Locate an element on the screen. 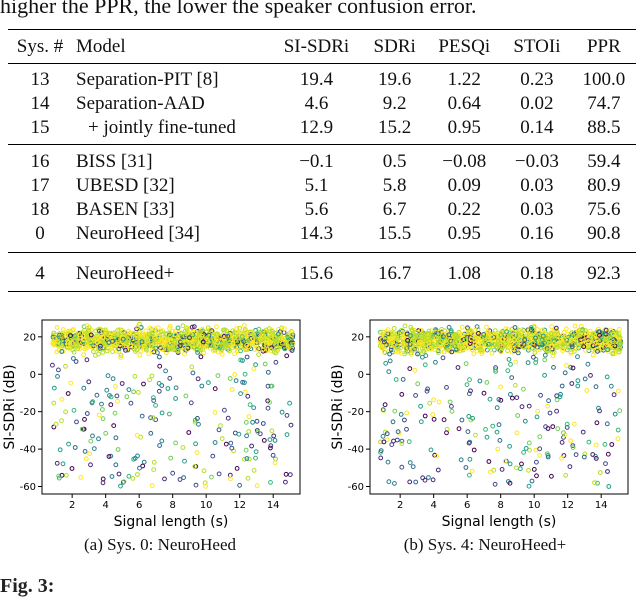 This screenshot has height=598, width=640. table-row: 17 UBESD [32] 5.1 5.8 0.09 0.03 80.9 is located at coordinates (322, 186).